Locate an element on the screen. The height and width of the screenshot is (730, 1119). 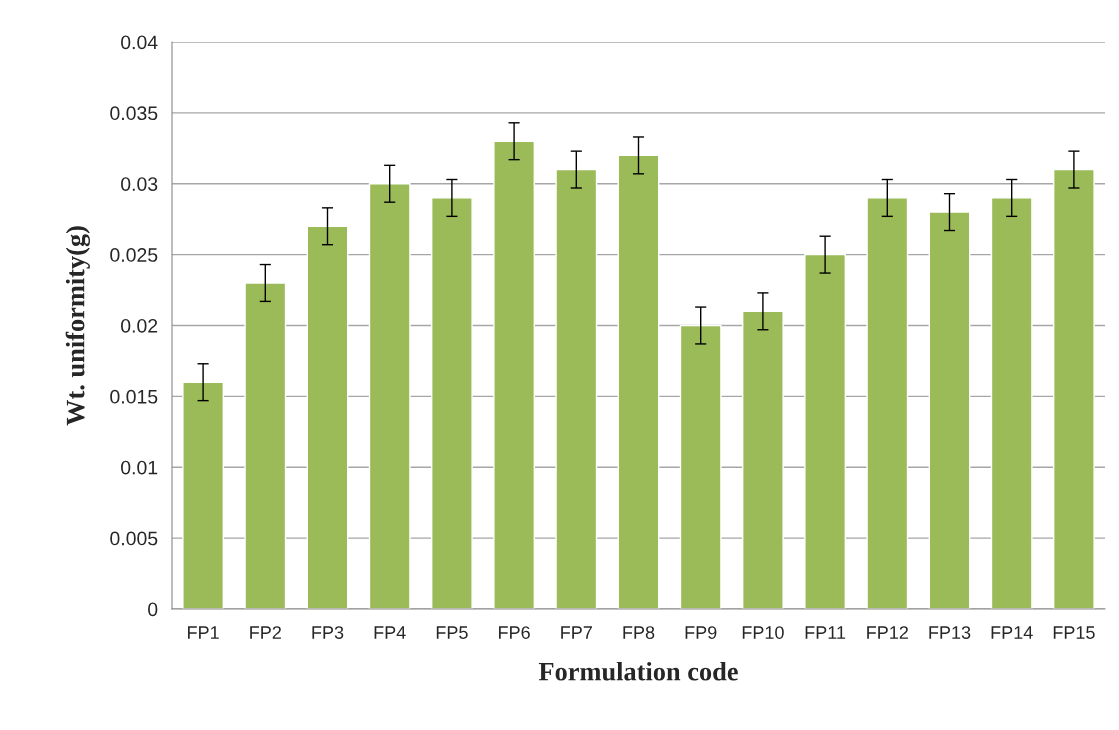
x-tick-label: FP14 is located at coordinates (1012, 632).